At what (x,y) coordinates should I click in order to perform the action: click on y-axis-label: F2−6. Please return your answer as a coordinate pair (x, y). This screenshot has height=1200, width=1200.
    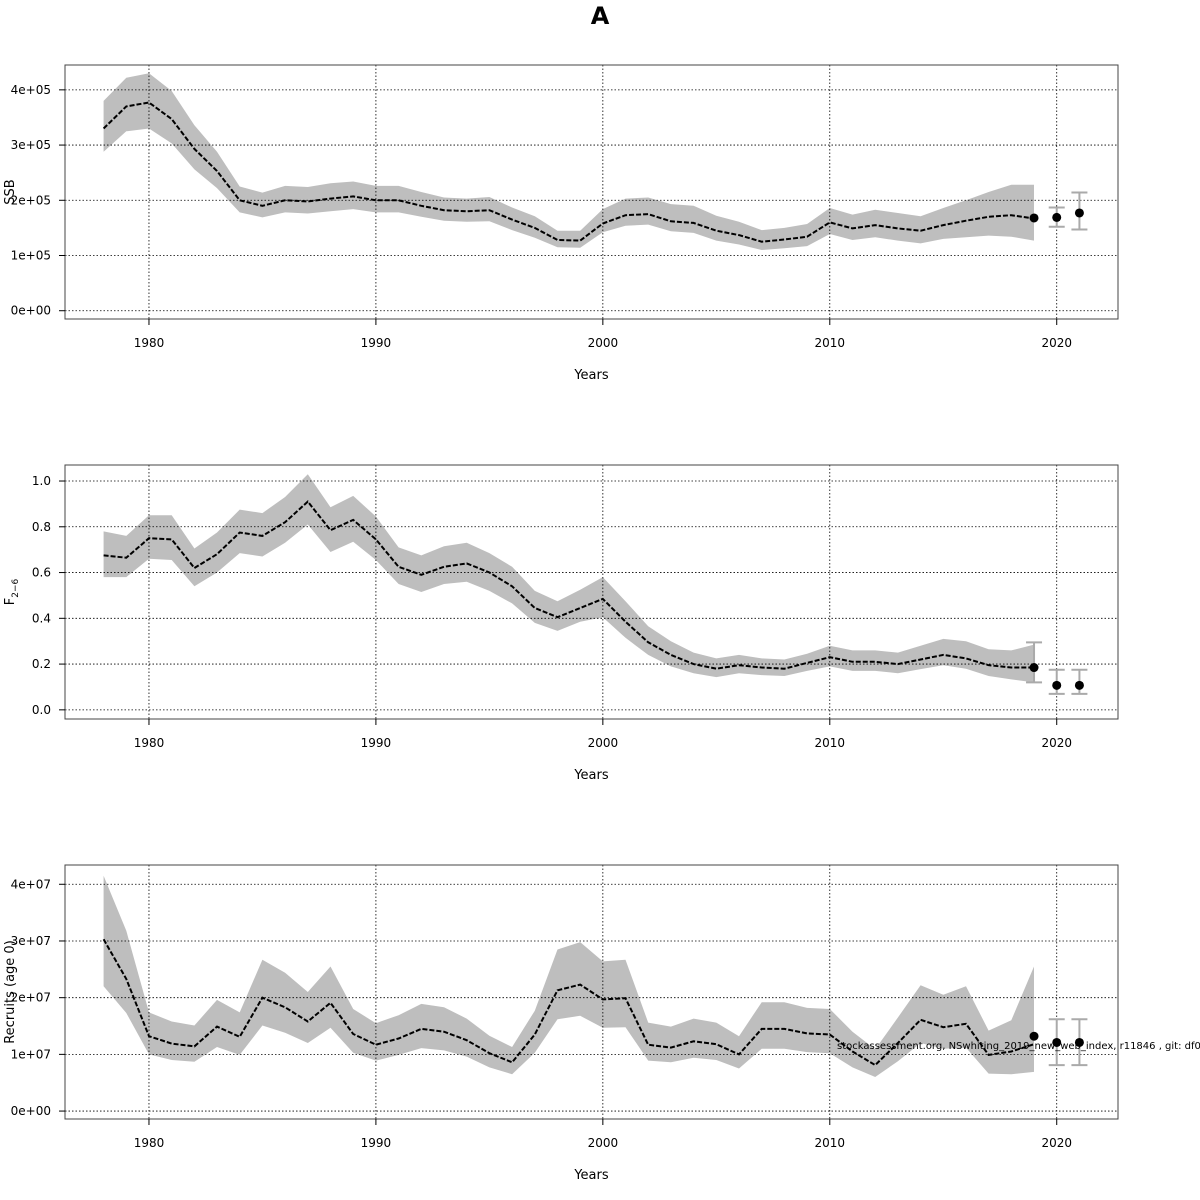
    Looking at the image, I should click on (12, 591).